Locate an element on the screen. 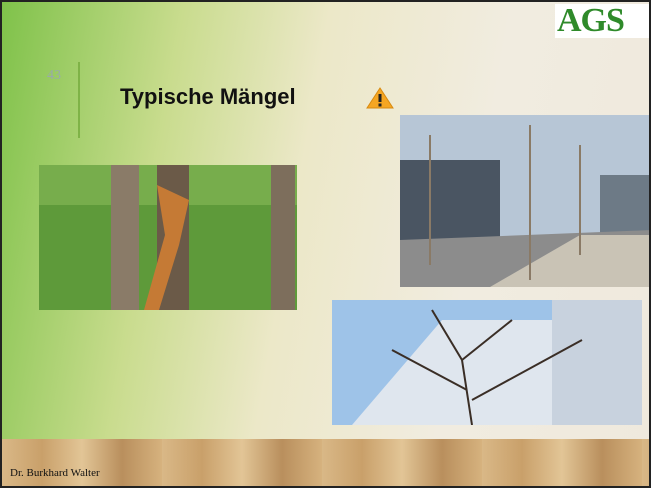  warning-icon is located at coordinates (380, 98).